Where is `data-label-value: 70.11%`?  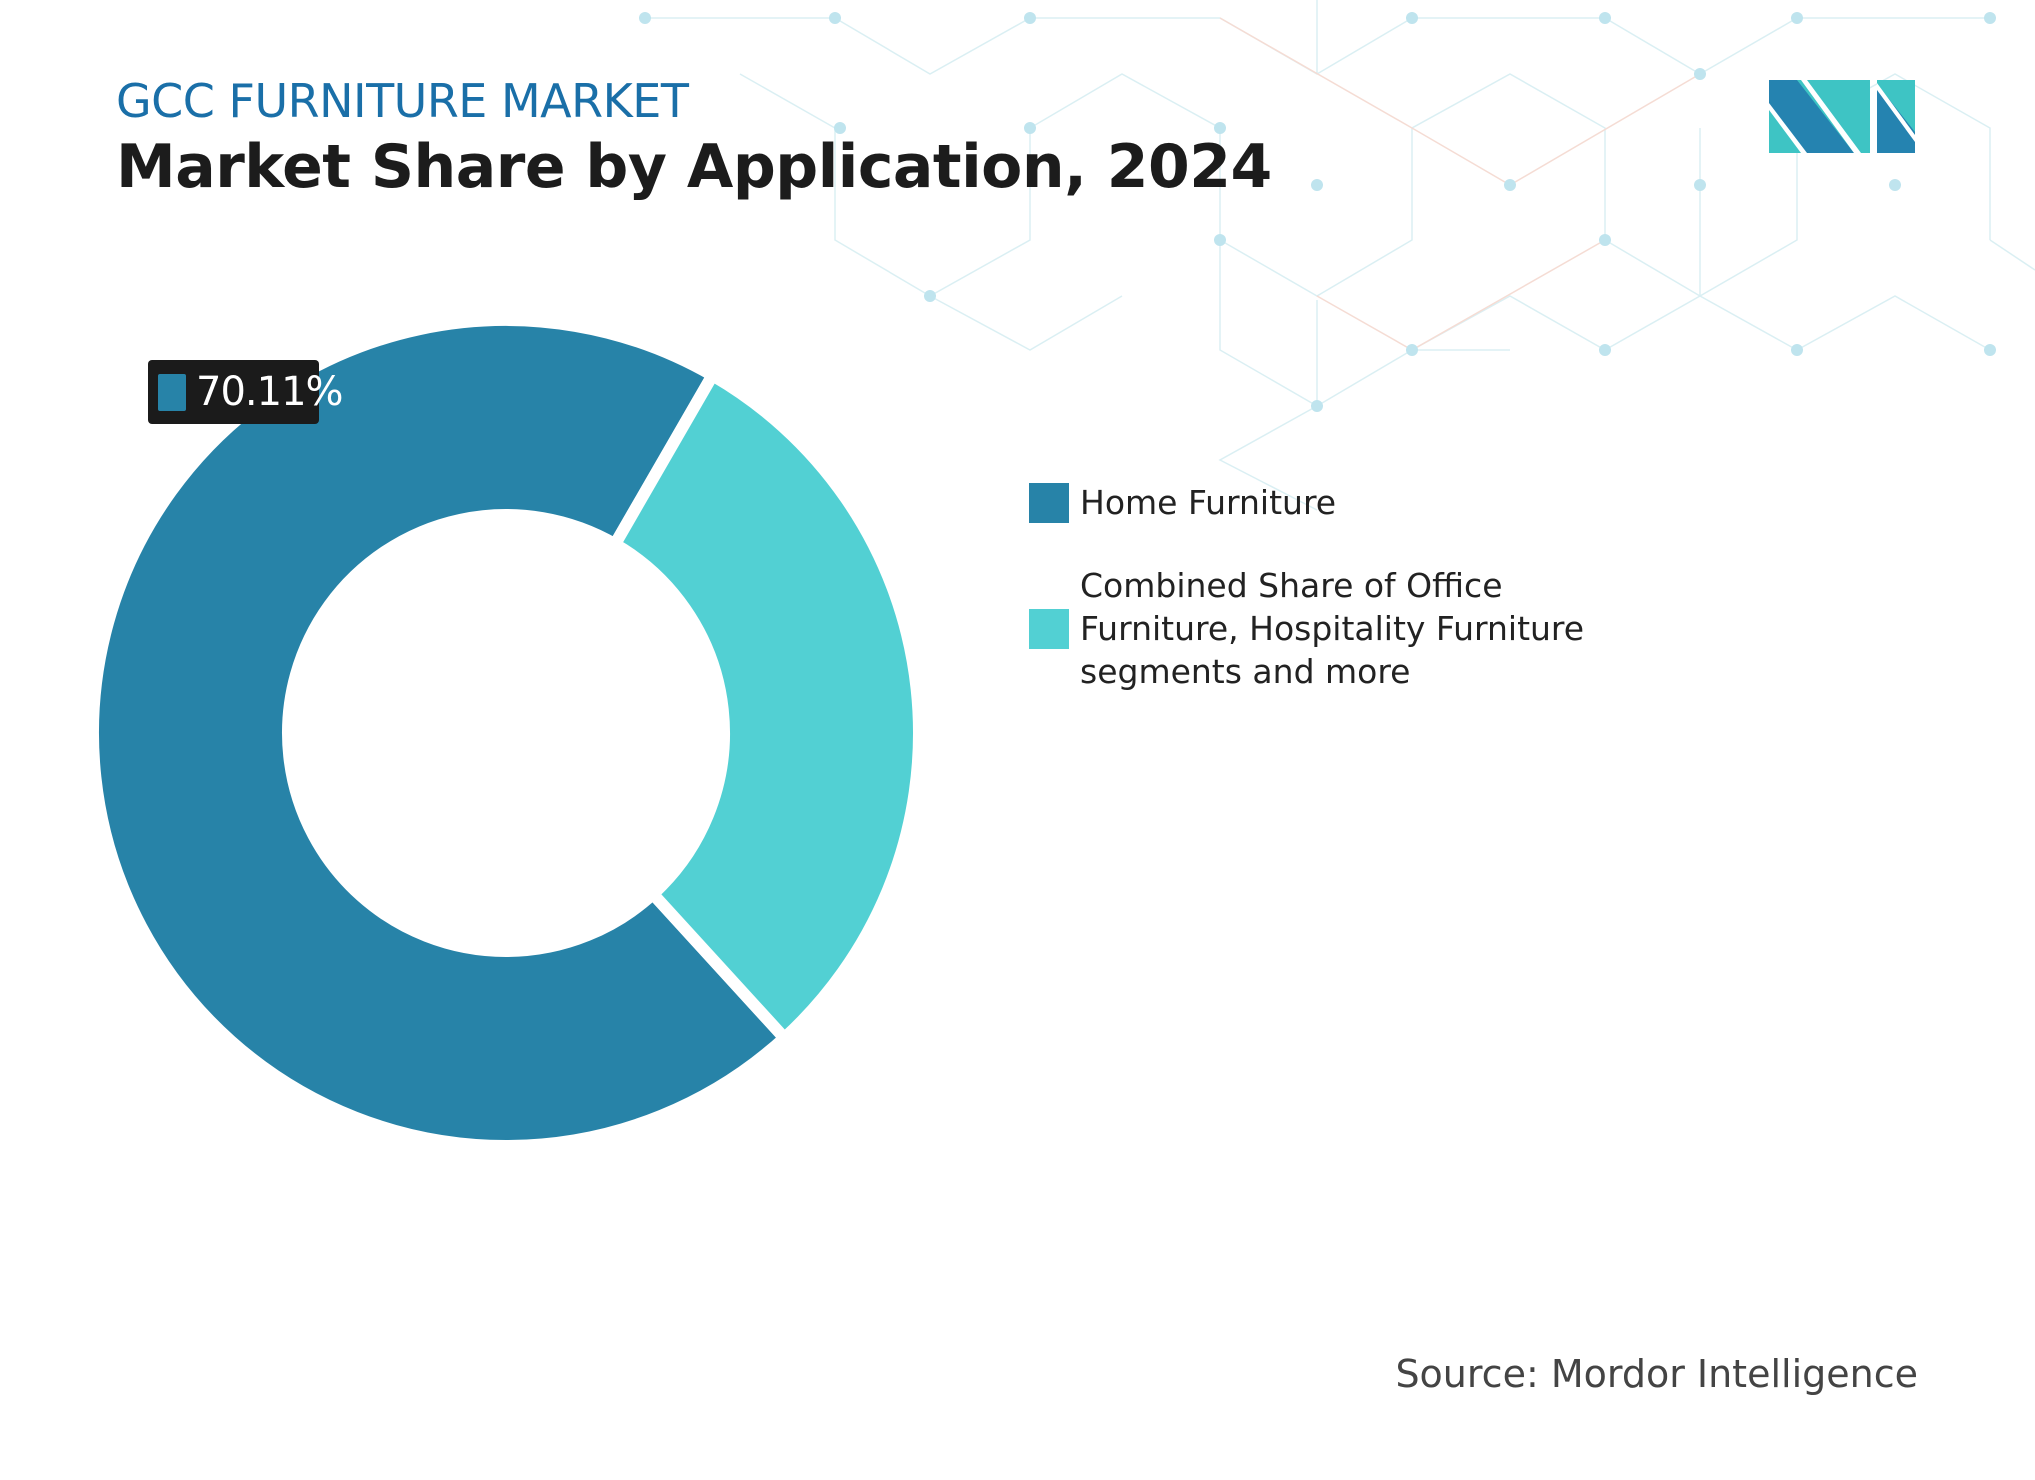 data-label-value: 70.11% is located at coordinates (270, 392).